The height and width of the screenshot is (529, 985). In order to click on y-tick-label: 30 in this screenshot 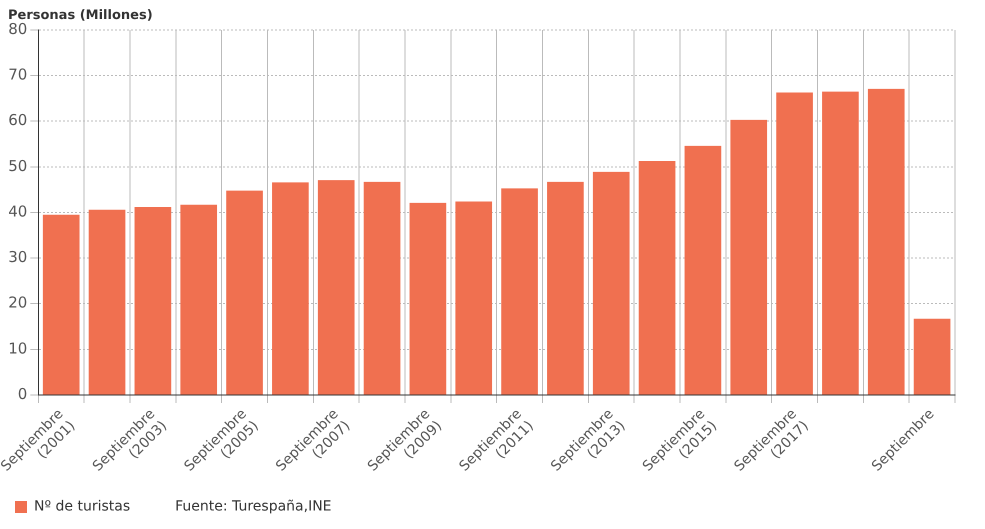, I will do `click(18, 257)`.